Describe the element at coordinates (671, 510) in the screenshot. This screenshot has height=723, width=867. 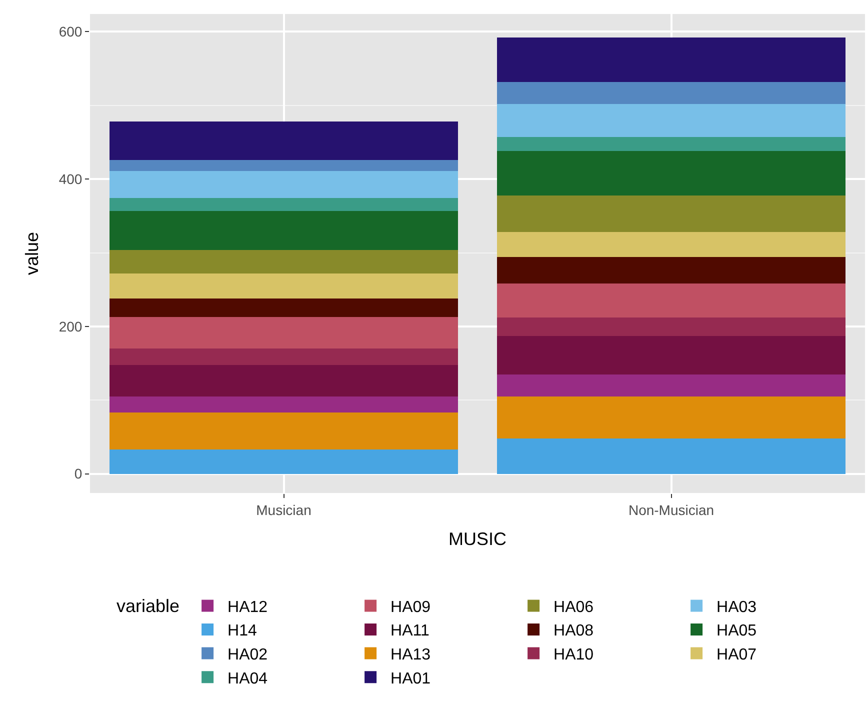
I see `x-tick-label: Non-Musician` at that location.